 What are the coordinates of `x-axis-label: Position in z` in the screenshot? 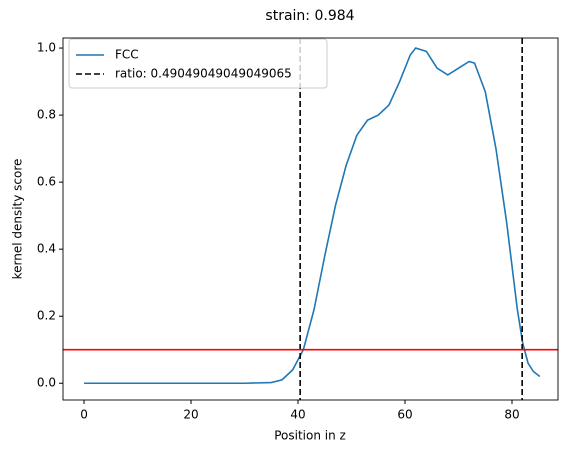 It's located at (310, 436).